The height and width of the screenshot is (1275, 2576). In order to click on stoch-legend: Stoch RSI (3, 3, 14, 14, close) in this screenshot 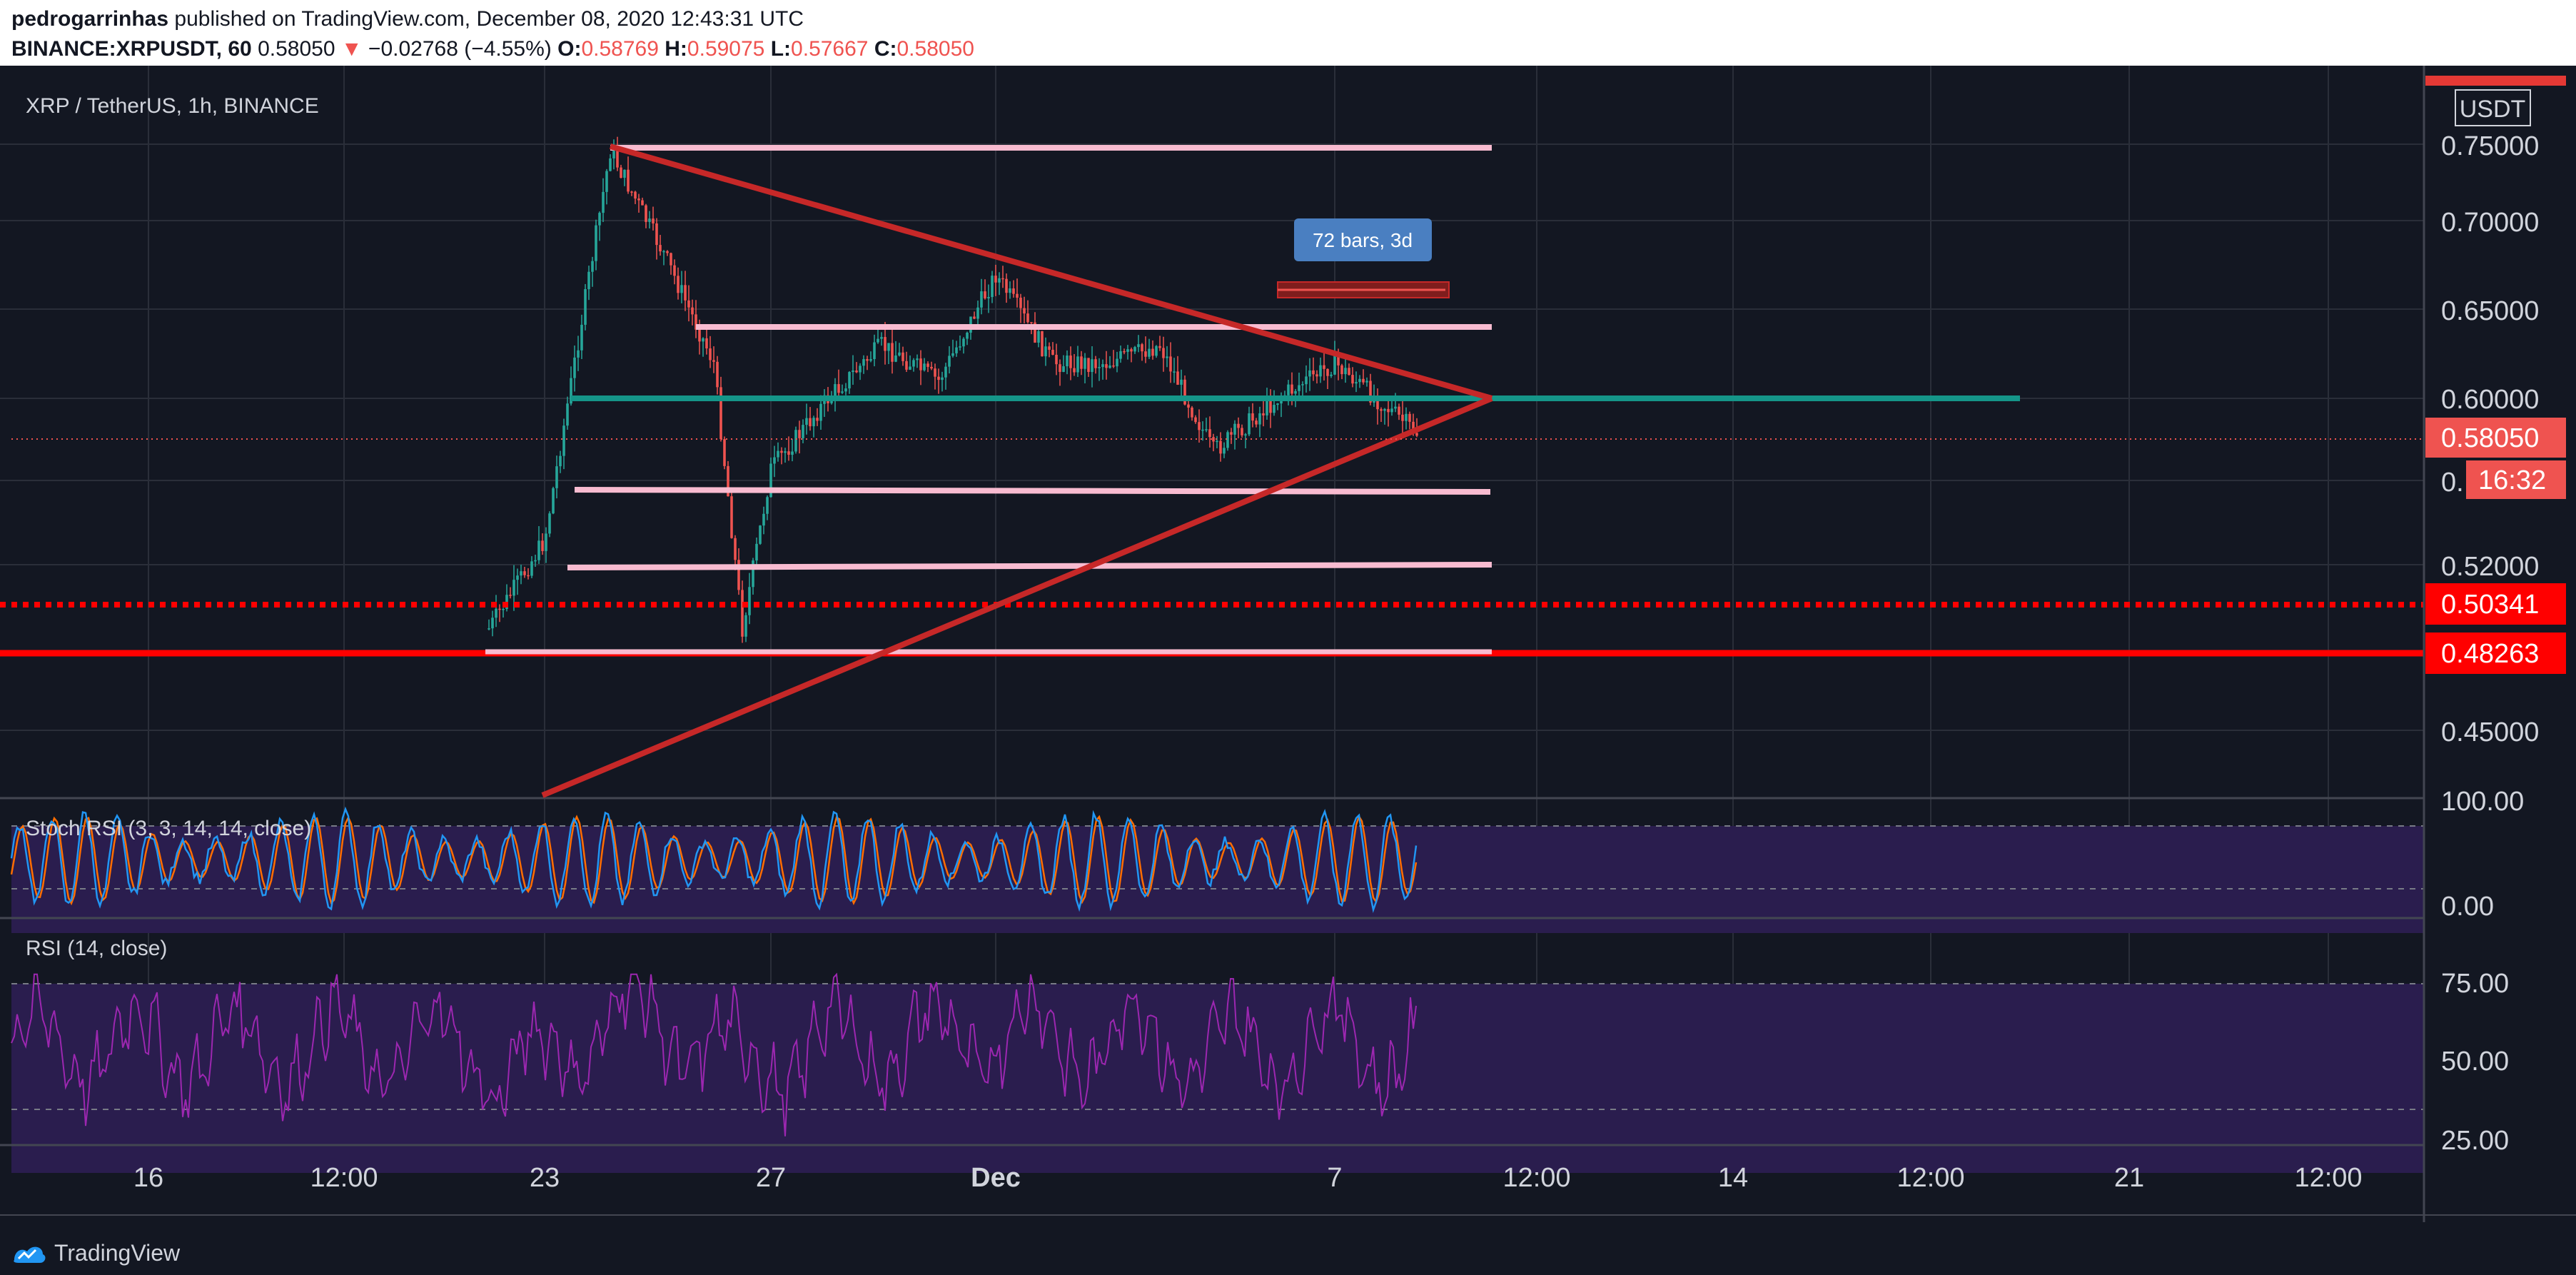, I will do `click(168, 829)`.